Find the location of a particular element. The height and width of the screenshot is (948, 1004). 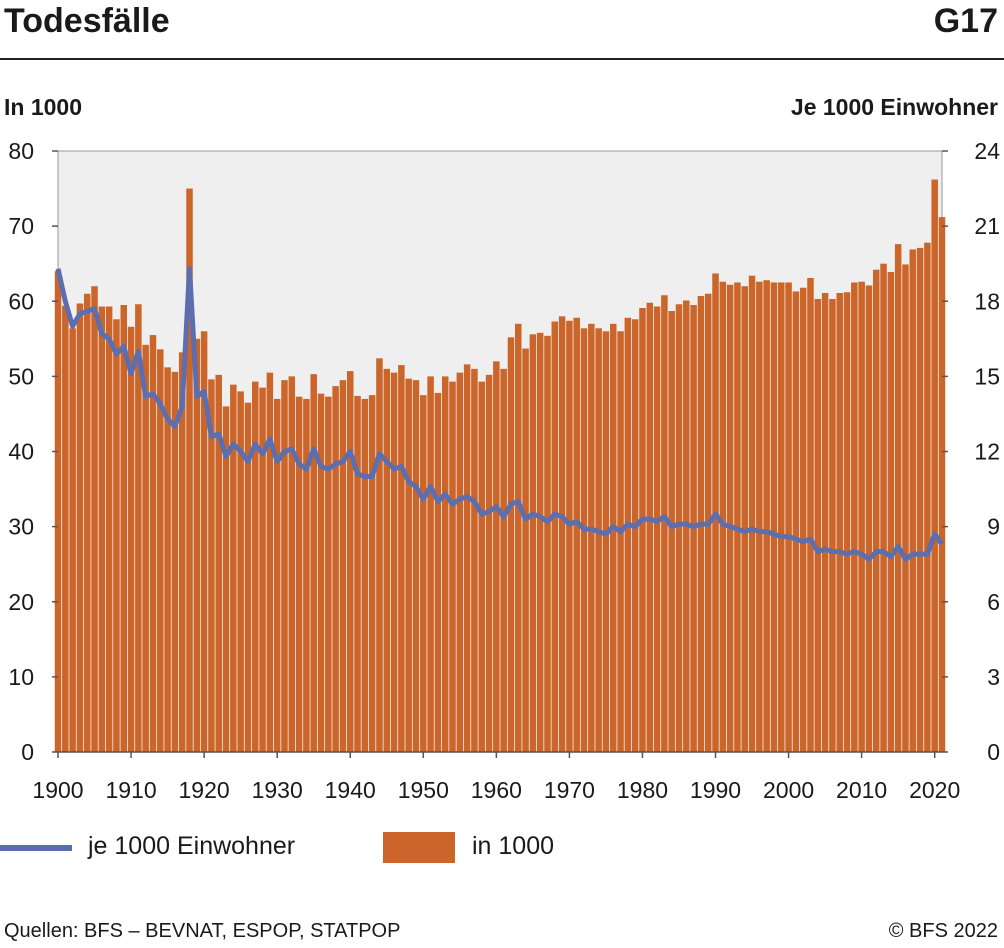

bar-1946 is located at coordinates (394, 562).